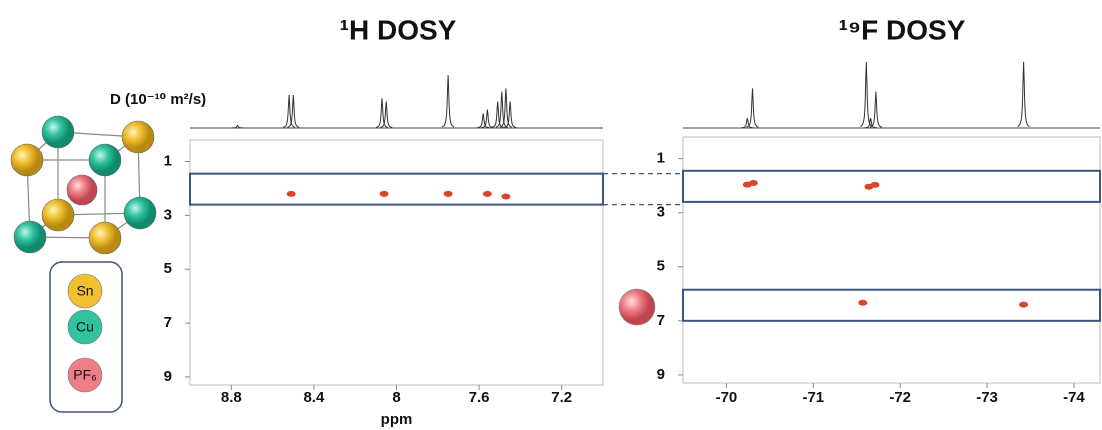  What do you see at coordinates (1074, 397) in the screenshot?
I see `x-tick-label: -74` at bounding box center [1074, 397].